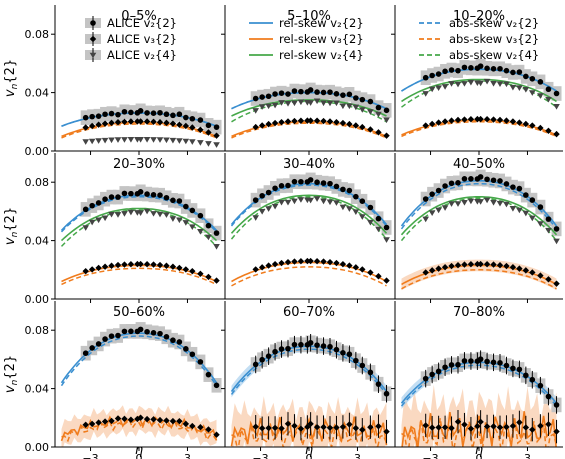 The height and width of the screenshot is (459, 565). Describe the element at coordinates (141, 235) in the screenshot. I see `plot-area` at that location.